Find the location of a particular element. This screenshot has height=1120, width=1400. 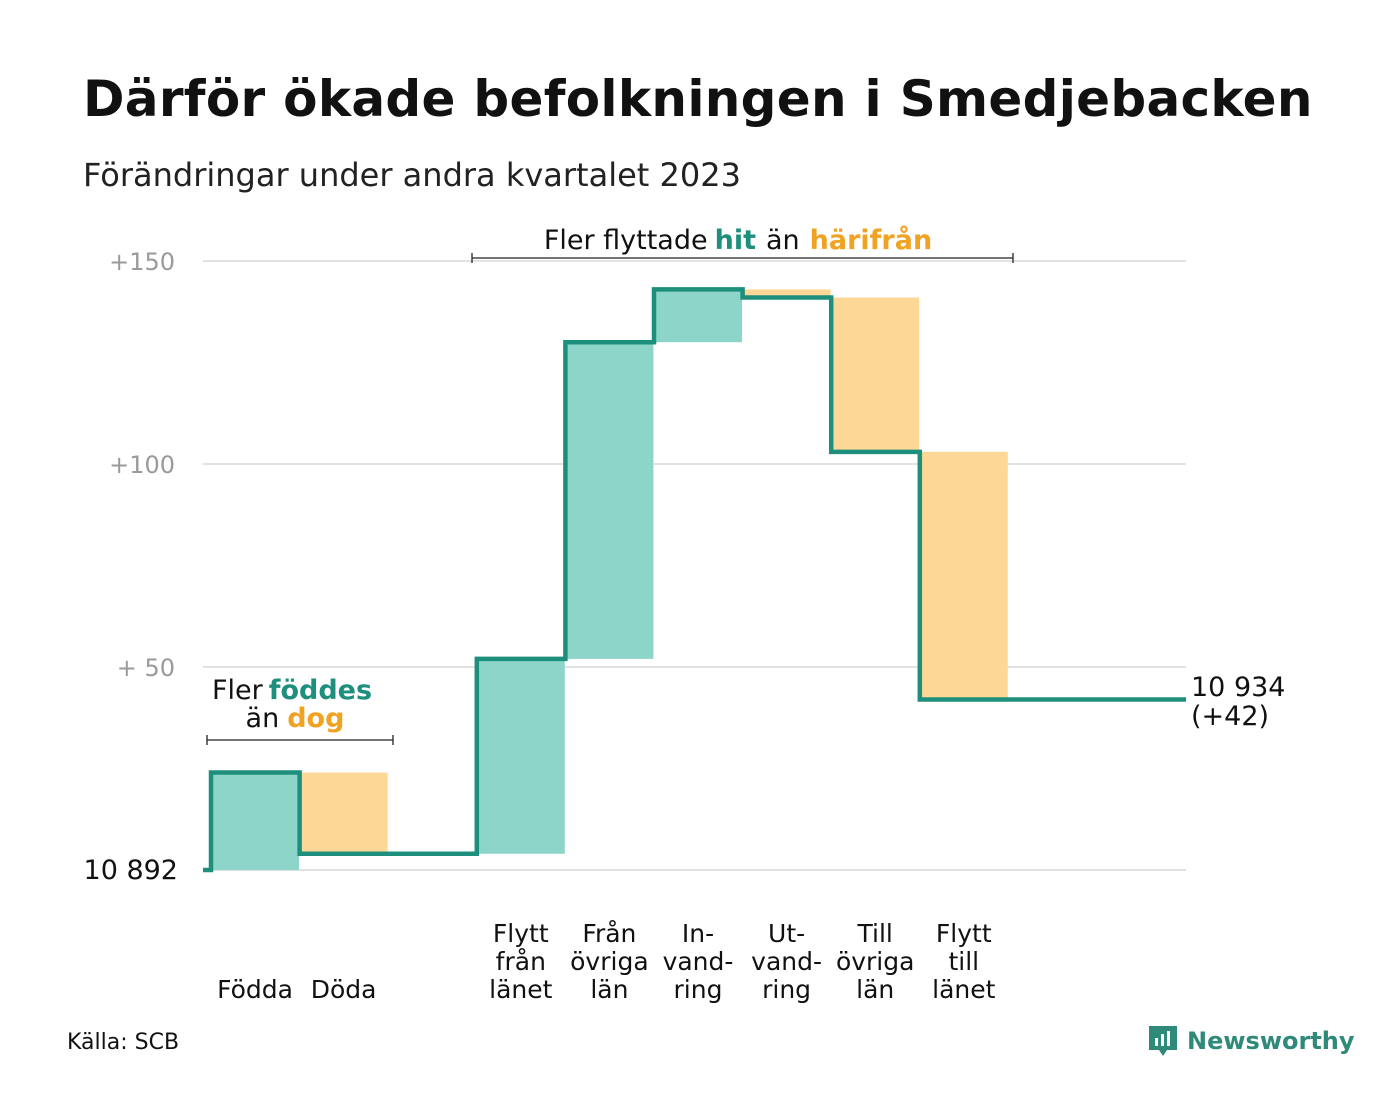

newsworthy-icon is located at coordinates (1163, 1041).